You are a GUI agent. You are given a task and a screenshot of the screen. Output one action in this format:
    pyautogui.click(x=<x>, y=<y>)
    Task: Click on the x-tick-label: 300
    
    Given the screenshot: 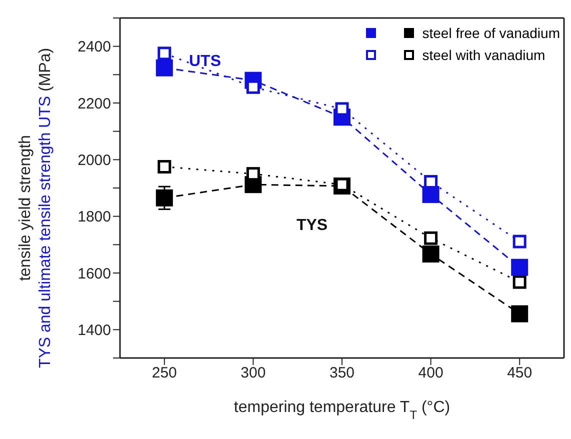 What is the action you would take?
    pyautogui.click(x=253, y=373)
    